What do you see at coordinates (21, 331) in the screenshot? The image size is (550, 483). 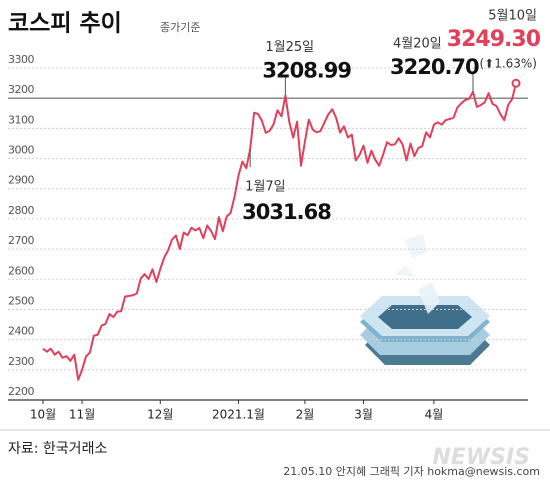 I see `y-tick-label: 2400` at bounding box center [21, 331].